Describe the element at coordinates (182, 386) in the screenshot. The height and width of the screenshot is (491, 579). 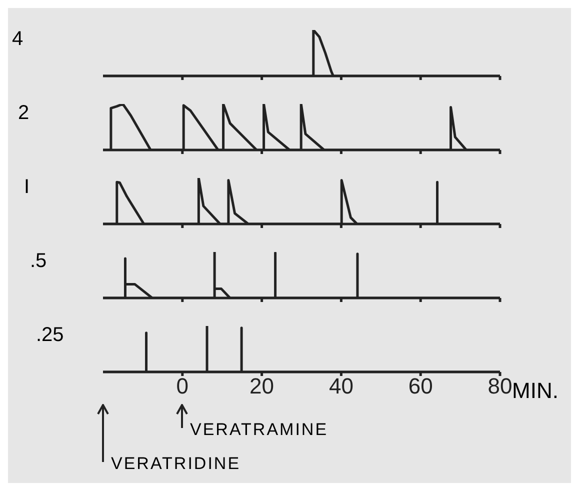
I see `x-tick-label: 0` at that location.